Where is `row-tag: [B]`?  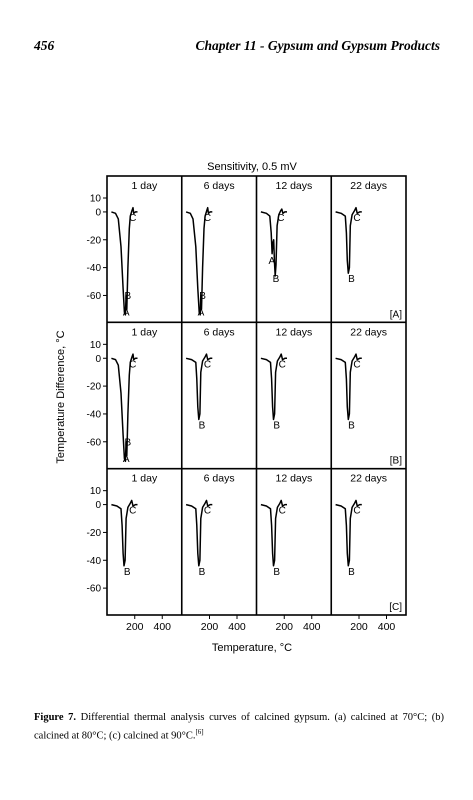
row-tag: [B] is located at coordinates (396, 461).